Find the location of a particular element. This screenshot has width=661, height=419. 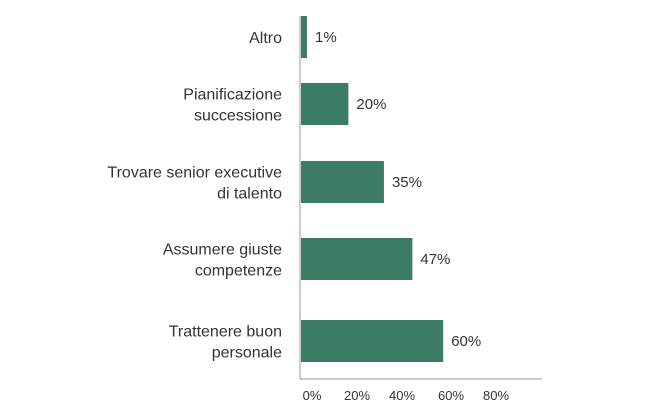

x-tick-label-1: 20% is located at coordinates (357, 395).